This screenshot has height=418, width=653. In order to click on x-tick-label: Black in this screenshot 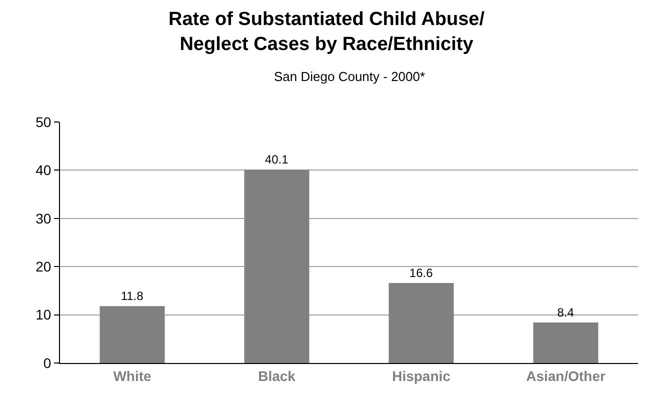, I will do `click(277, 376)`.